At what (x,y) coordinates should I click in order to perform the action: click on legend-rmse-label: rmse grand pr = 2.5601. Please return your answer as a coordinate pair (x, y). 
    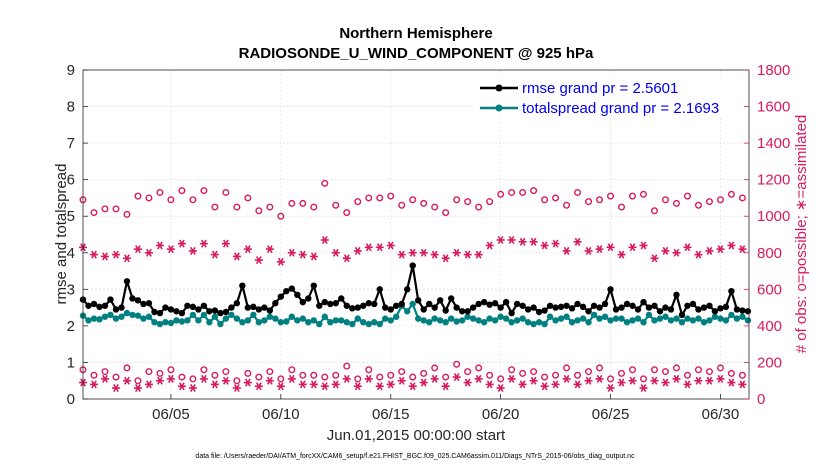
    Looking at the image, I should click on (600, 88).